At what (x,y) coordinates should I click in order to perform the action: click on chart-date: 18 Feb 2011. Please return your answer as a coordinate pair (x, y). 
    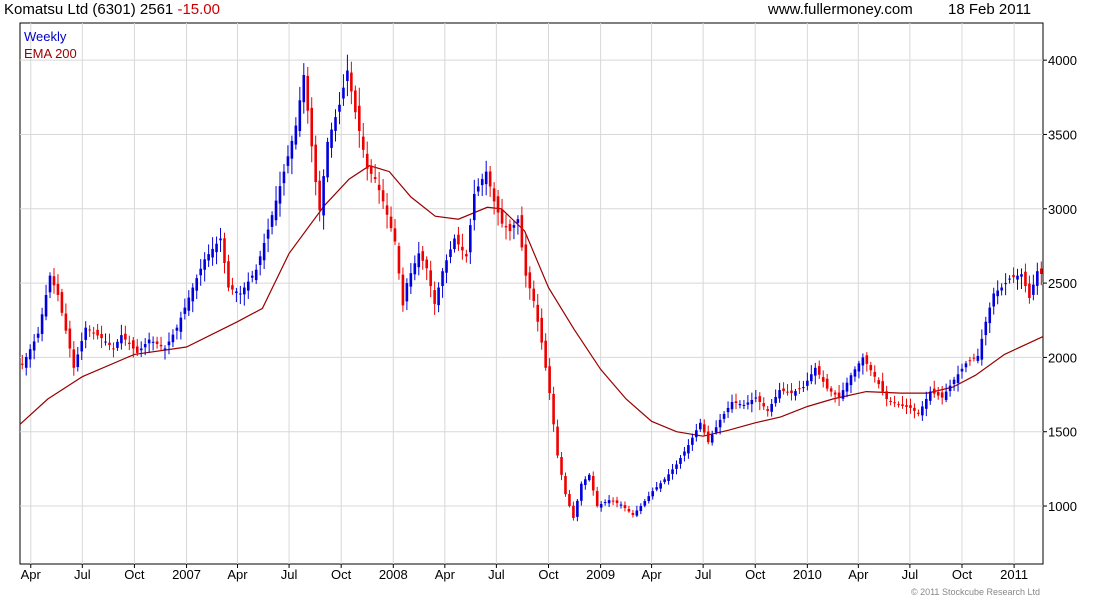
    Looking at the image, I should click on (990, 9).